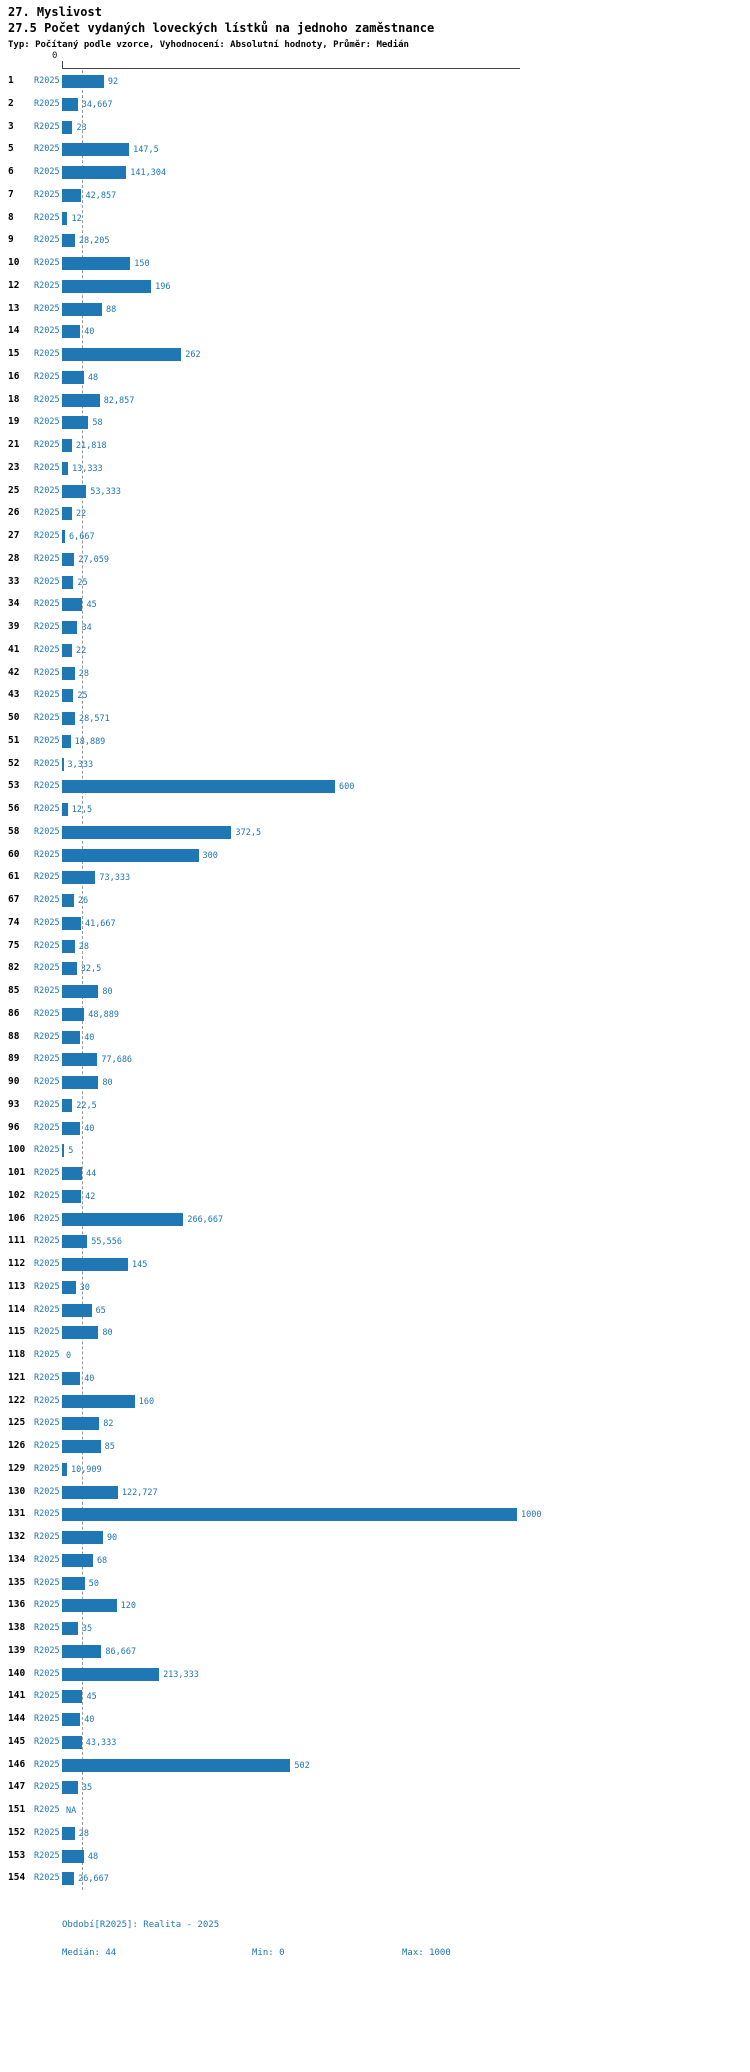 The image size is (750, 2072). Describe the element at coordinates (375, 786) in the screenshot. I see `chart-row: 53 R2025 600` at that location.